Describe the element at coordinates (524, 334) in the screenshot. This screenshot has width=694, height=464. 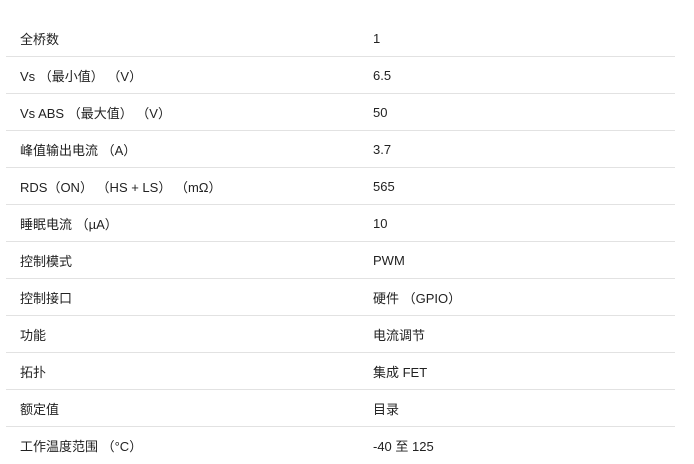
I see `parameter-value: 电流调节` at that location.